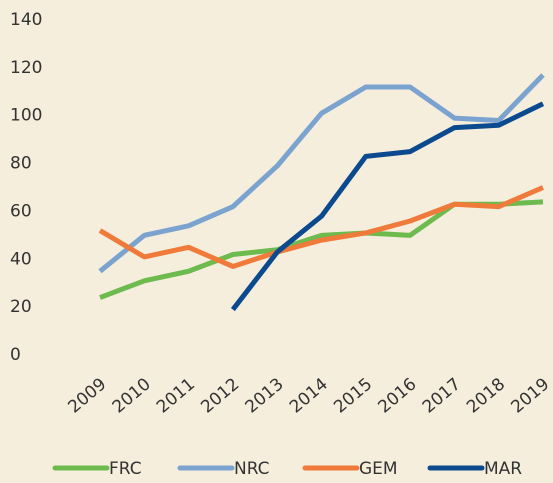 This screenshot has width=553, height=483. I want to click on y-tick-label: 140, so click(26, 20).